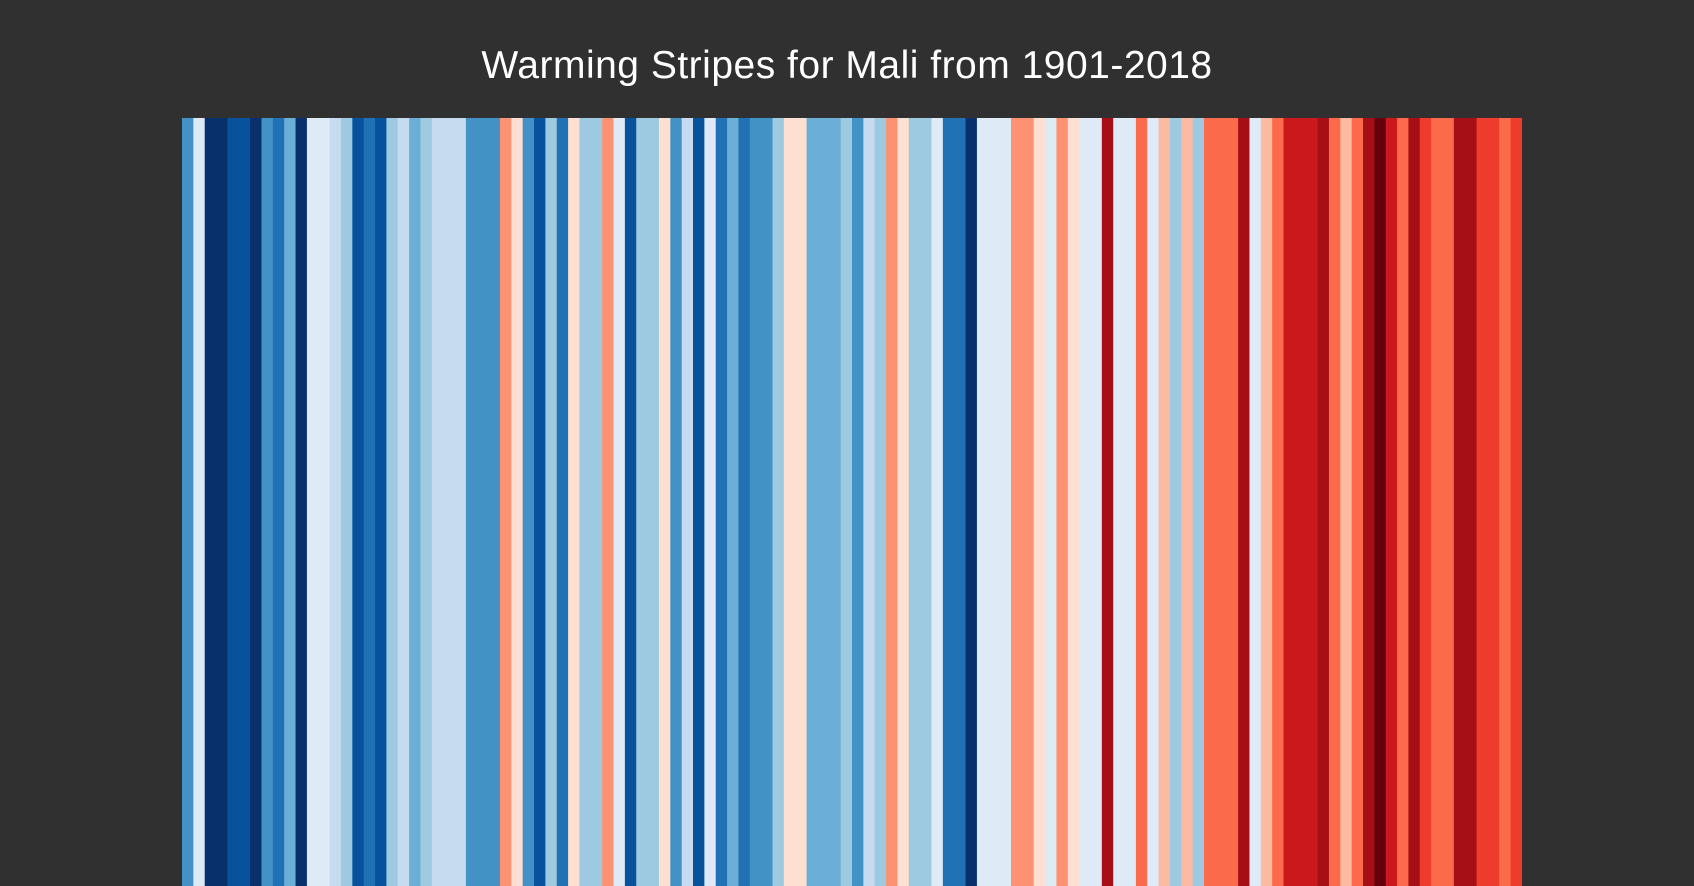 The height and width of the screenshot is (886, 1694). What do you see at coordinates (505, 502) in the screenshot?
I see `stripe-1929` at bounding box center [505, 502].